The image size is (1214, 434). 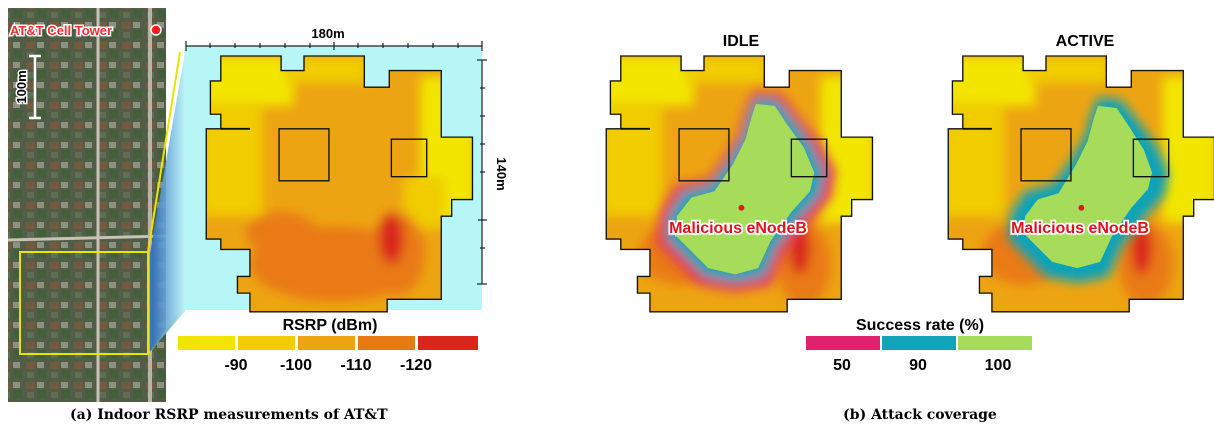 I want to click on signal-fade, so click(x=168, y=199).